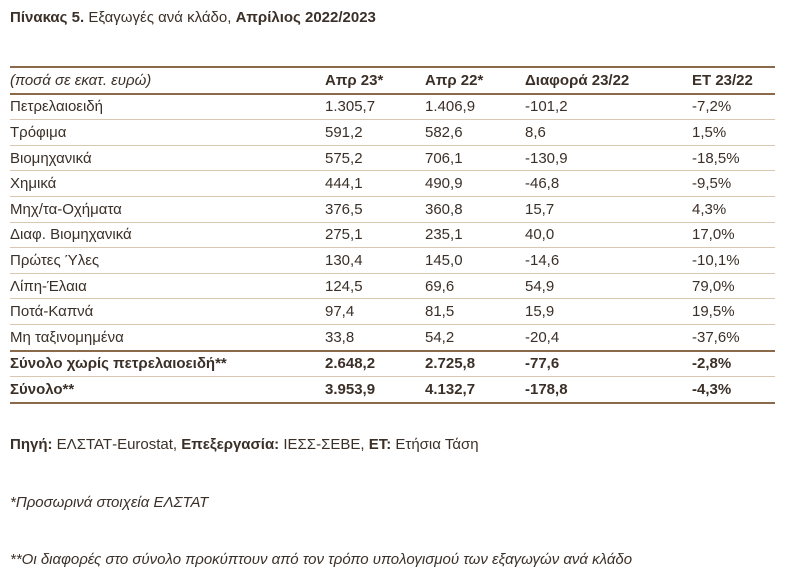 Image resolution: width=800 pixels, height=587 pixels. I want to click on et: Ετήσια Τάση, so click(437, 444).